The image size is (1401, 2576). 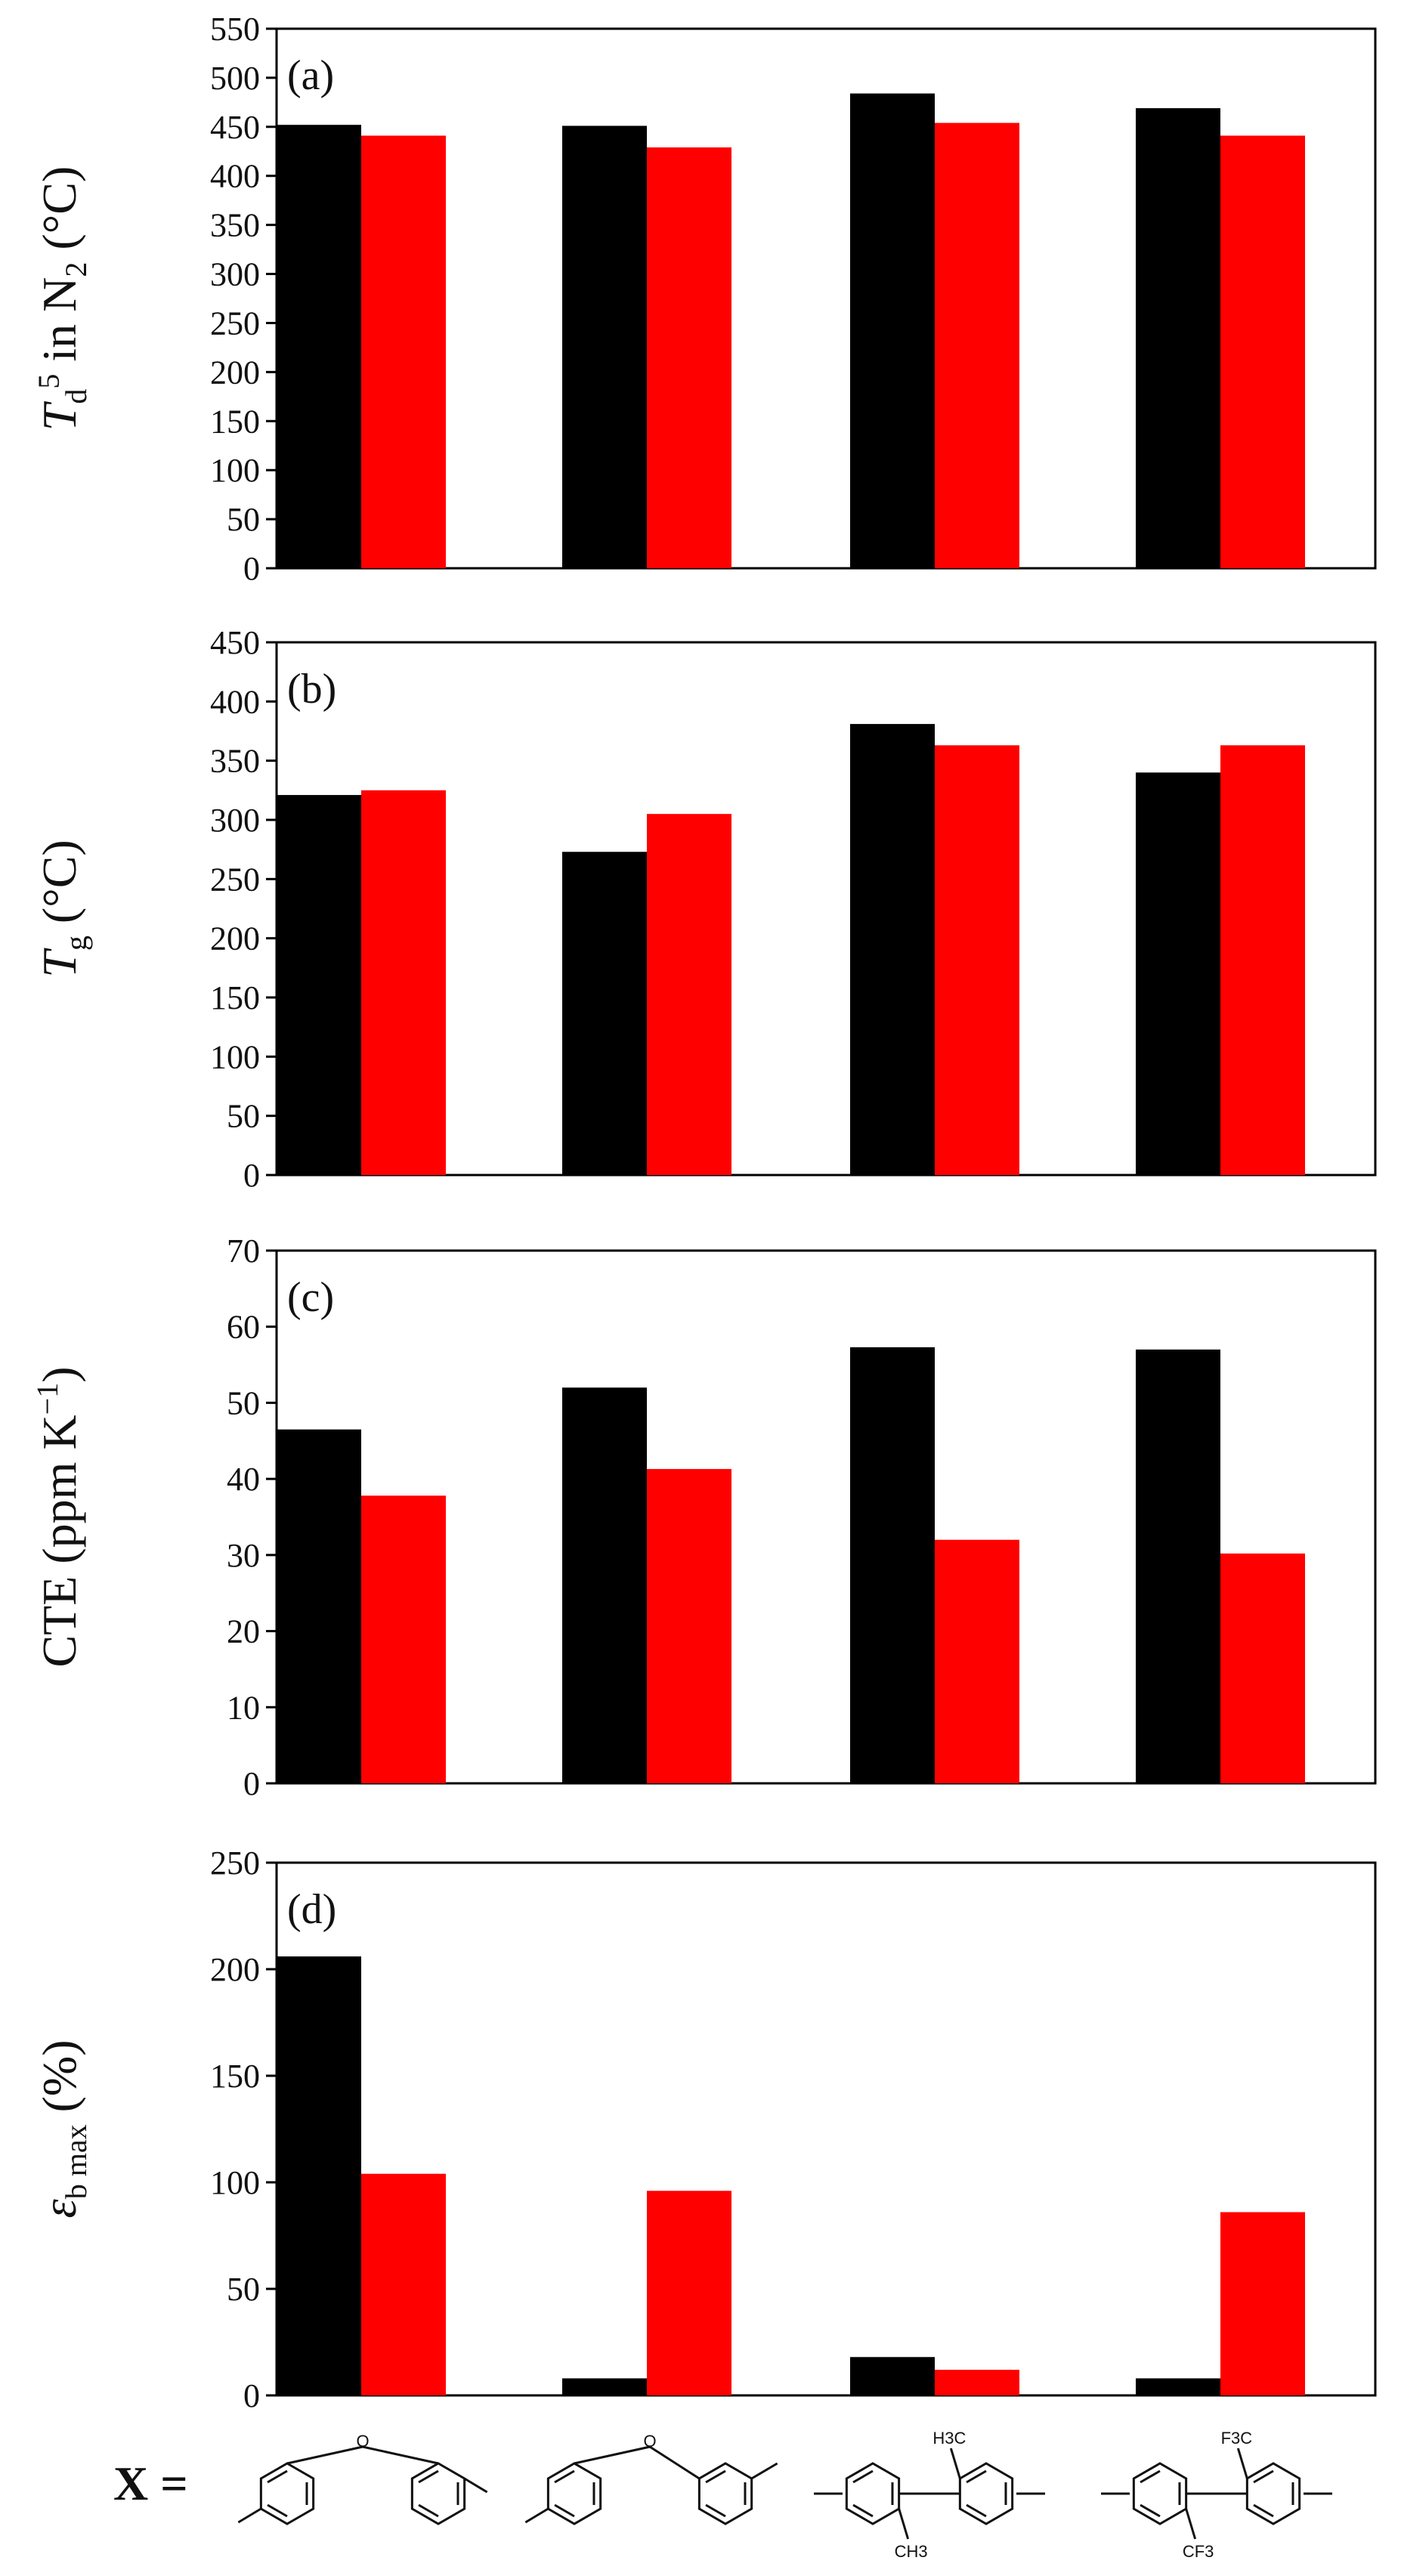 I want to click on panel-label: (b), so click(x=311, y=689).